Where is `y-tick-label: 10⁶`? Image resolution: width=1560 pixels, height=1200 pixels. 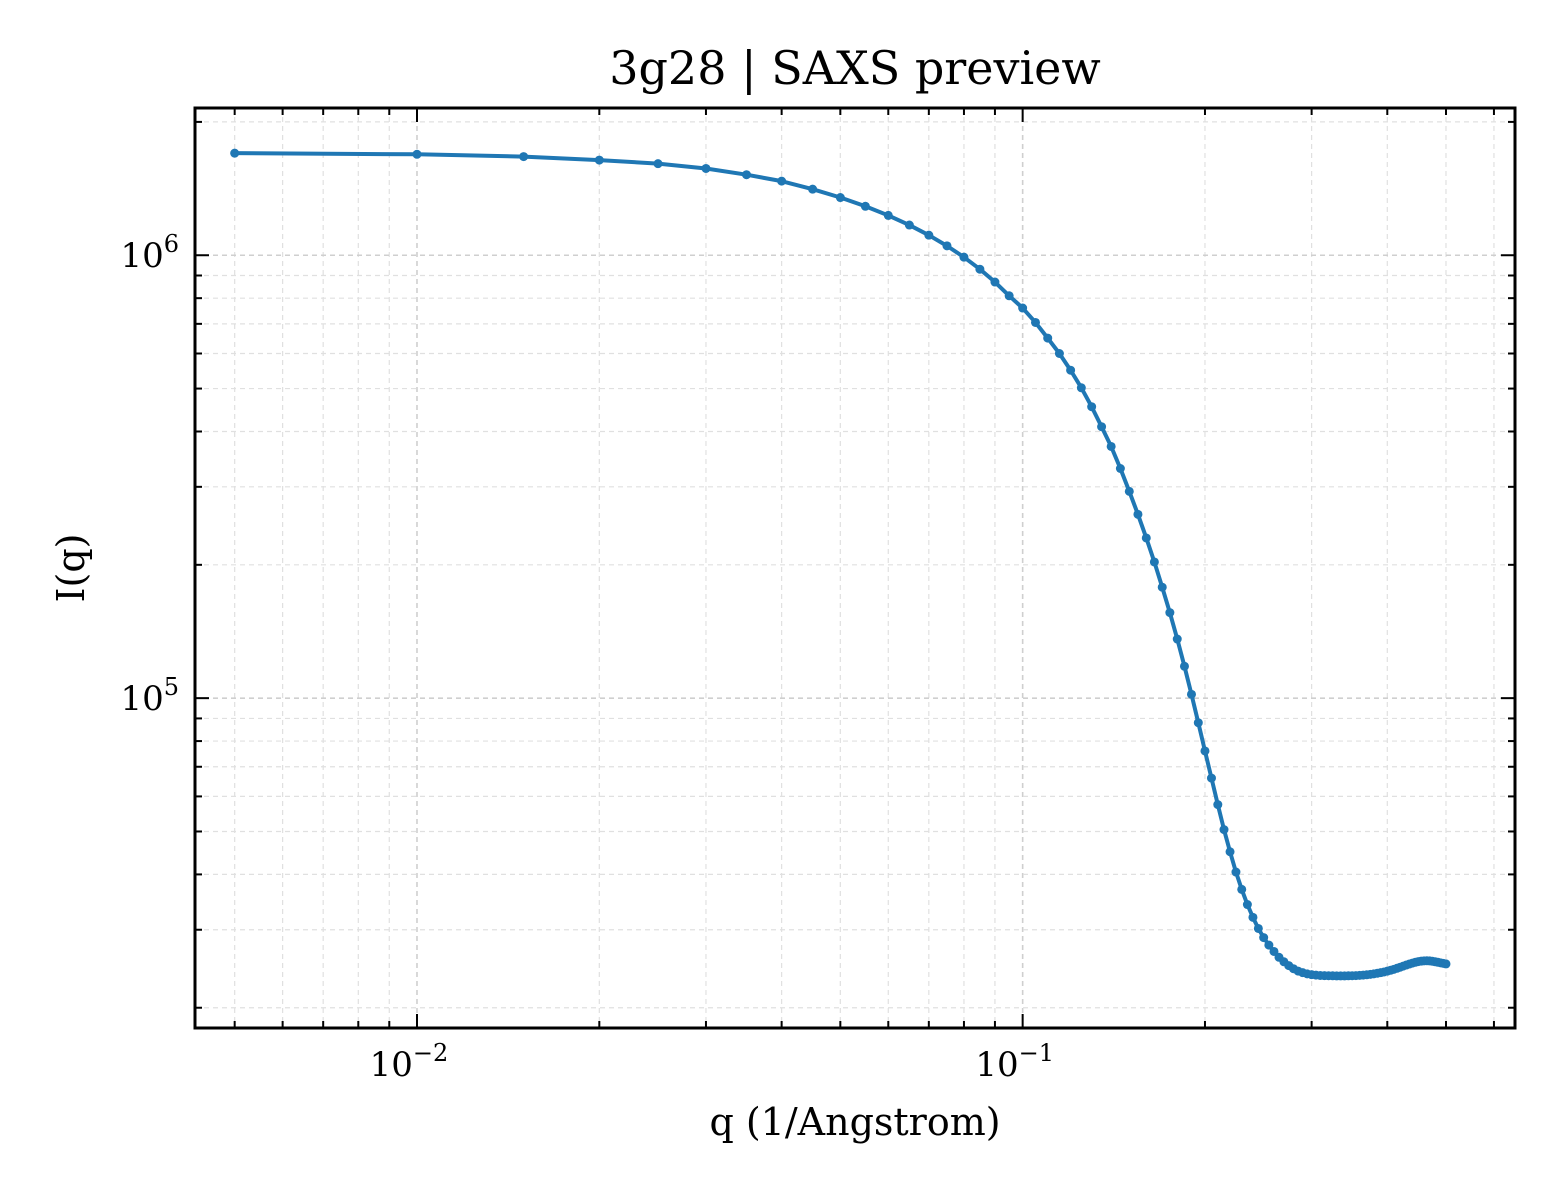 y-tick-label: 10⁶ is located at coordinates (149, 253).